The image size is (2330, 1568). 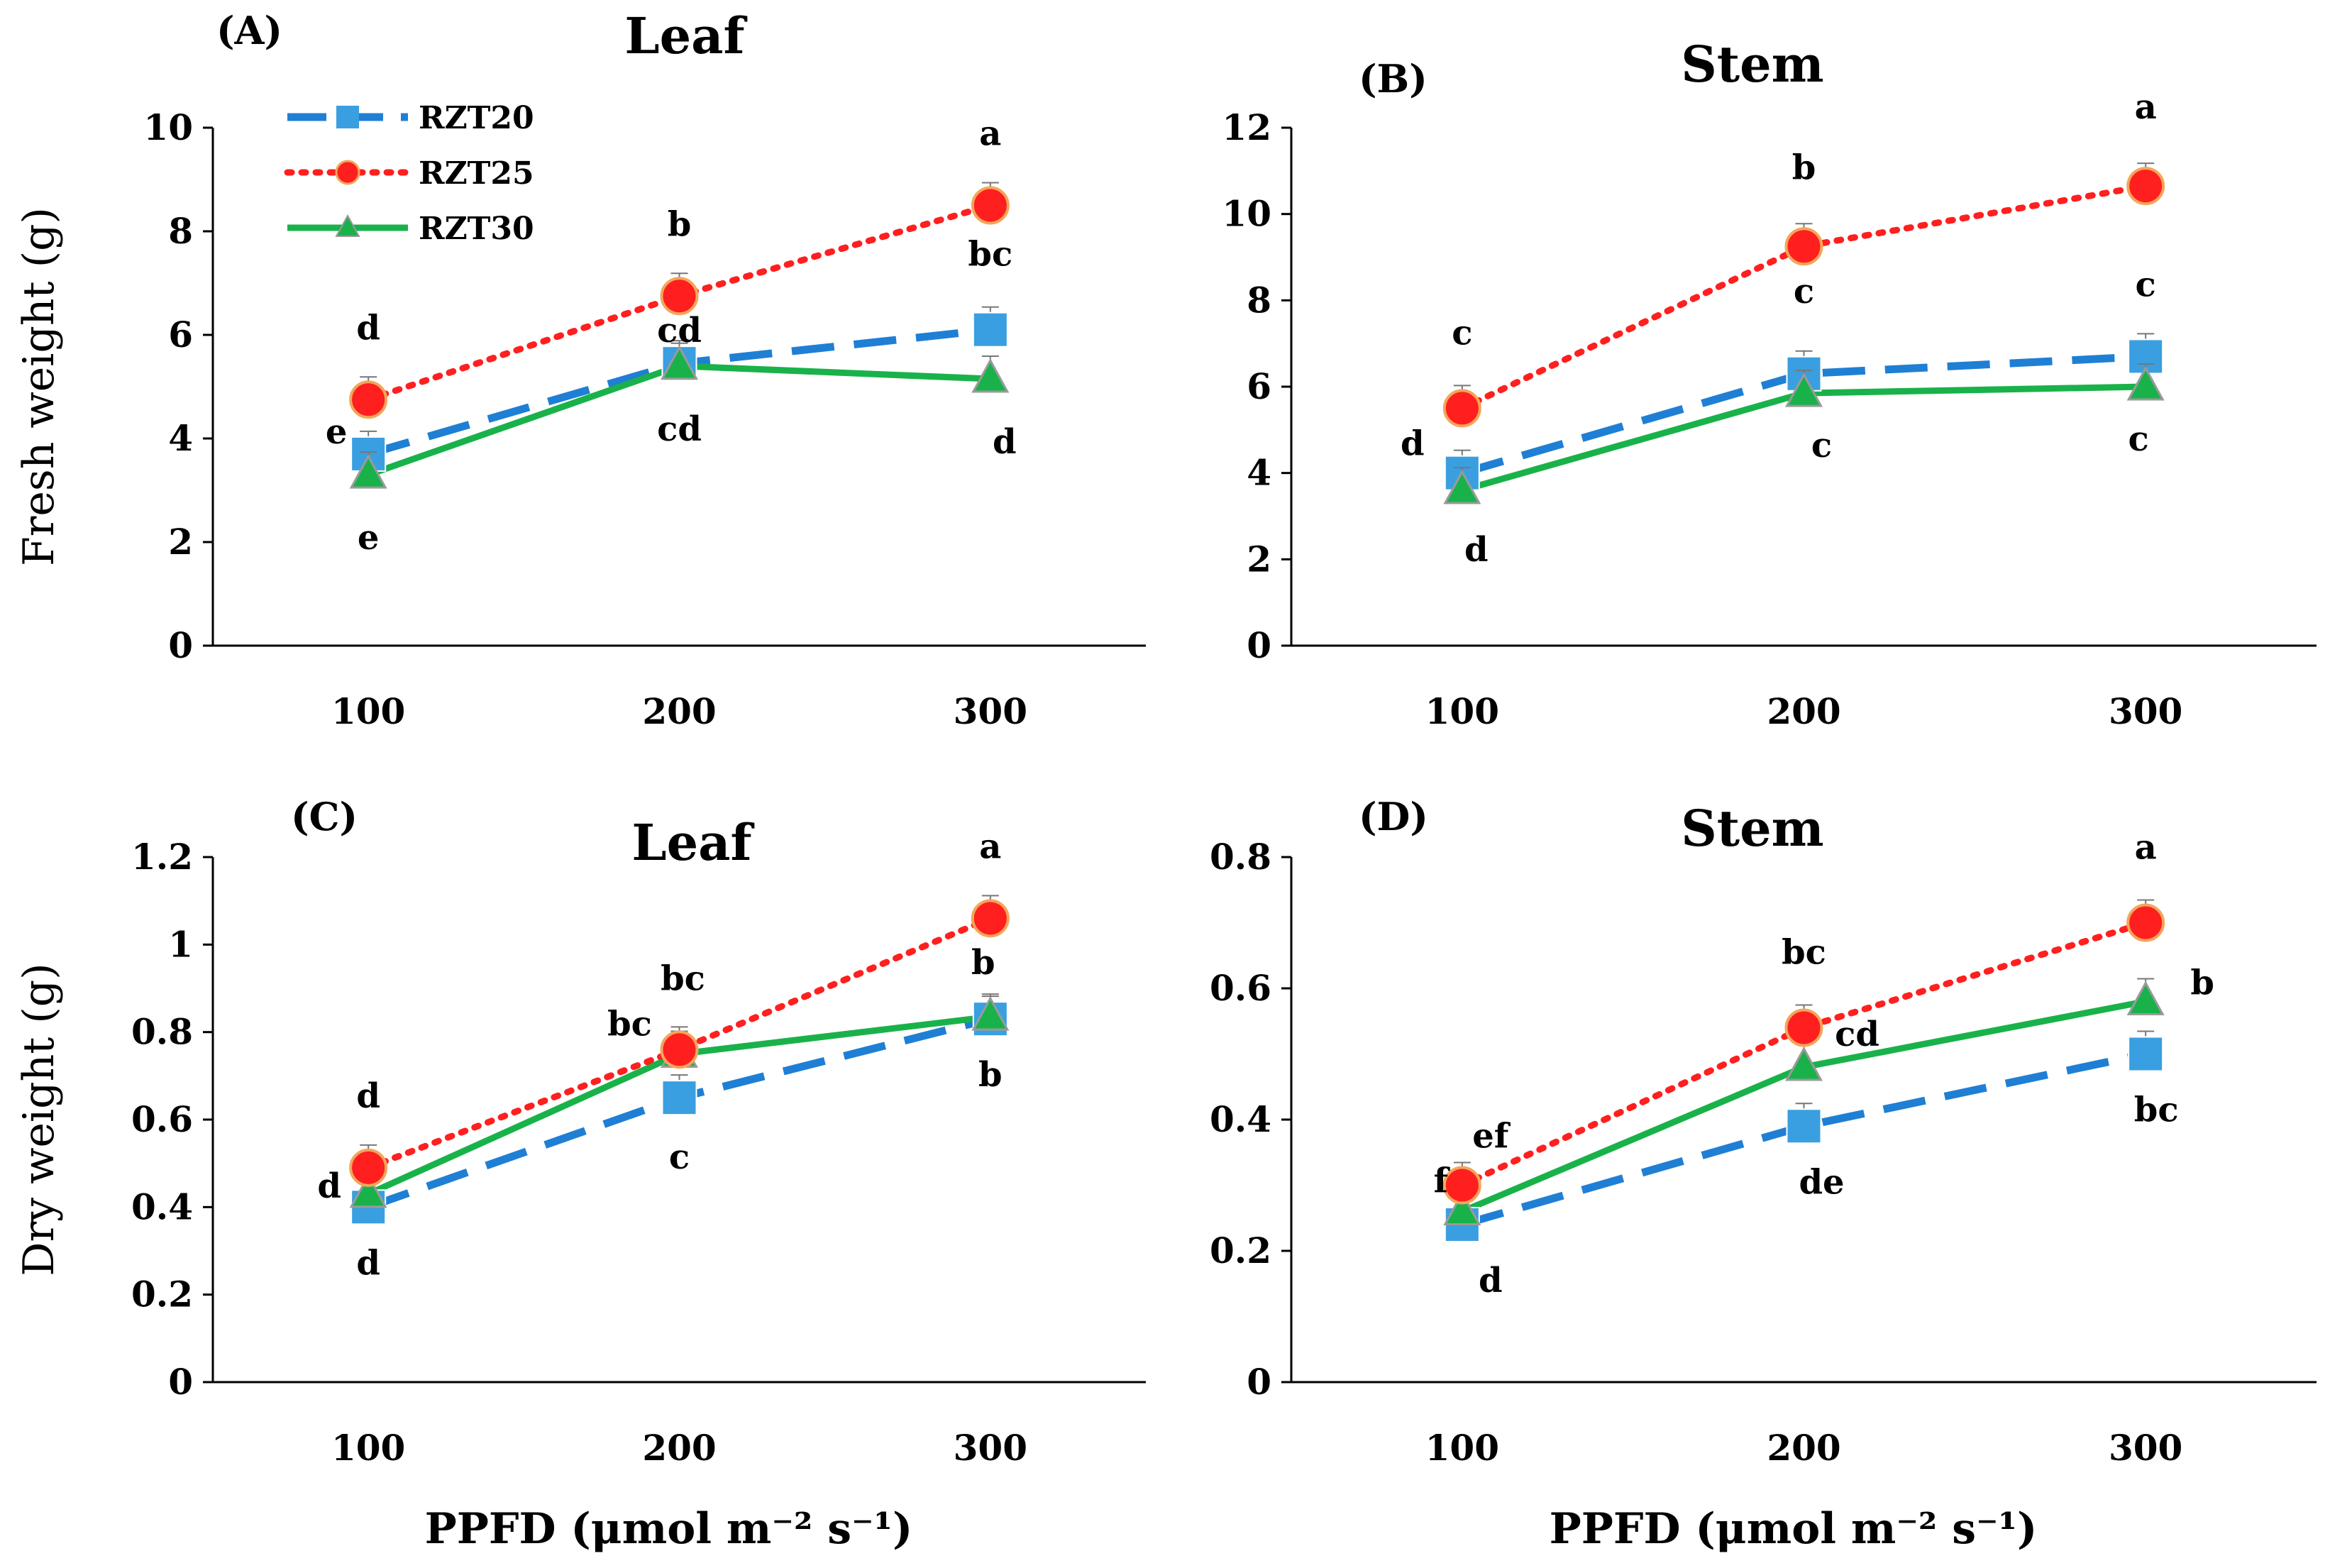 What do you see at coordinates (180, 944) in the screenshot?
I see `y-tick-label: 1` at bounding box center [180, 944].